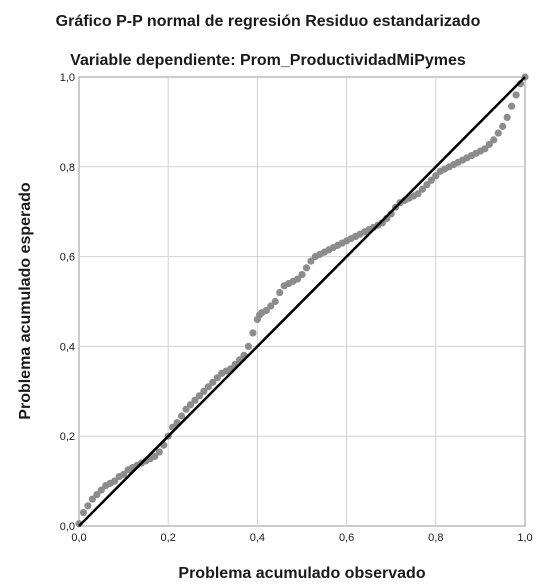 This screenshot has height=584, width=537. What do you see at coordinates (67, 258) in the screenshot?
I see `y-tick-label: 0,6` at bounding box center [67, 258].